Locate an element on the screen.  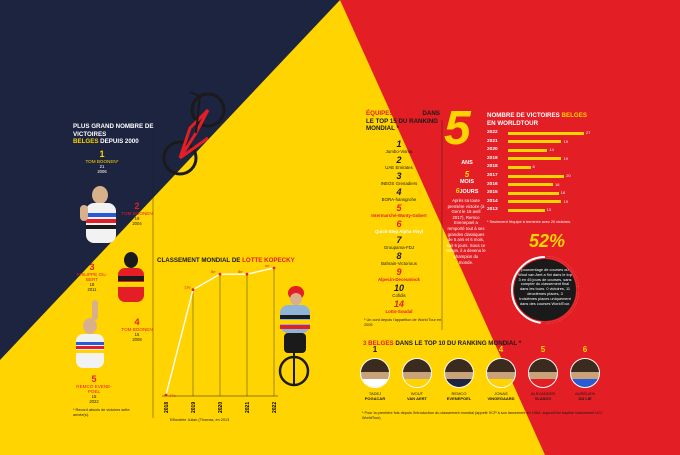
top10-title-accent: 3 BELGES is located at coordinates (378, 343).